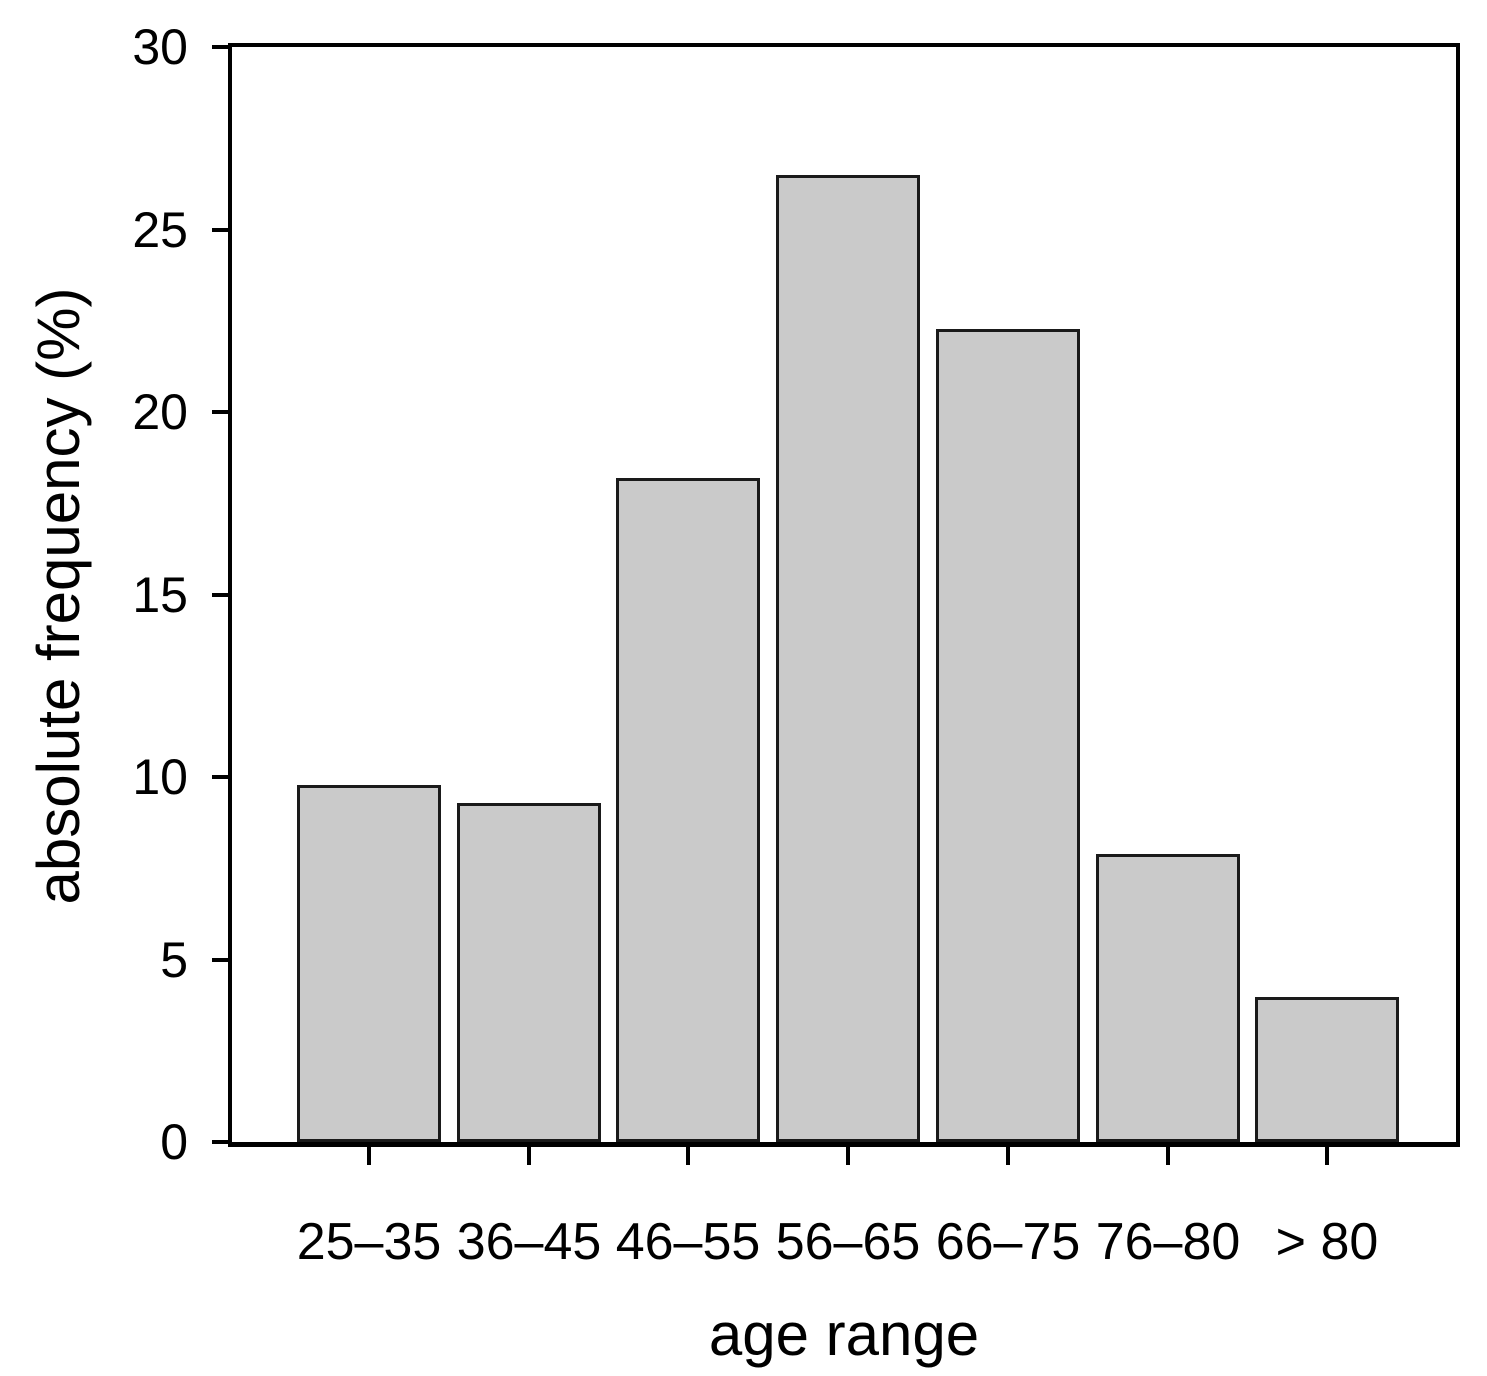 This screenshot has width=1487, height=1376. Describe the element at coordinates (1008, 1242) in the screenshot. I see `x-axis-tick-label: 66–75` at that location.